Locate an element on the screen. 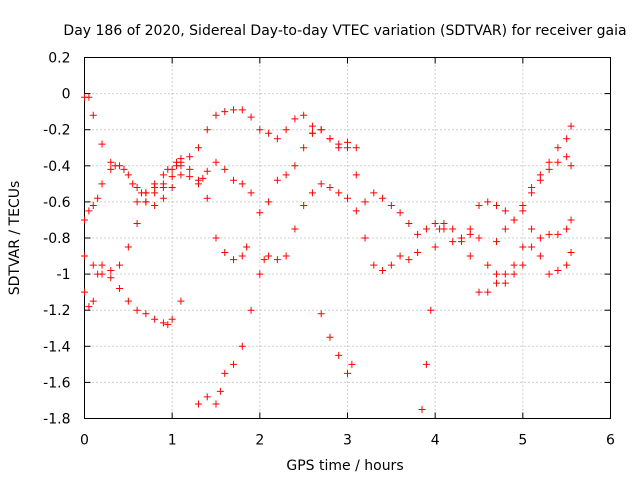 The height and width of the screenshot is (480, 640). x-tick-label: 0 is located at coordinates (84, 441).